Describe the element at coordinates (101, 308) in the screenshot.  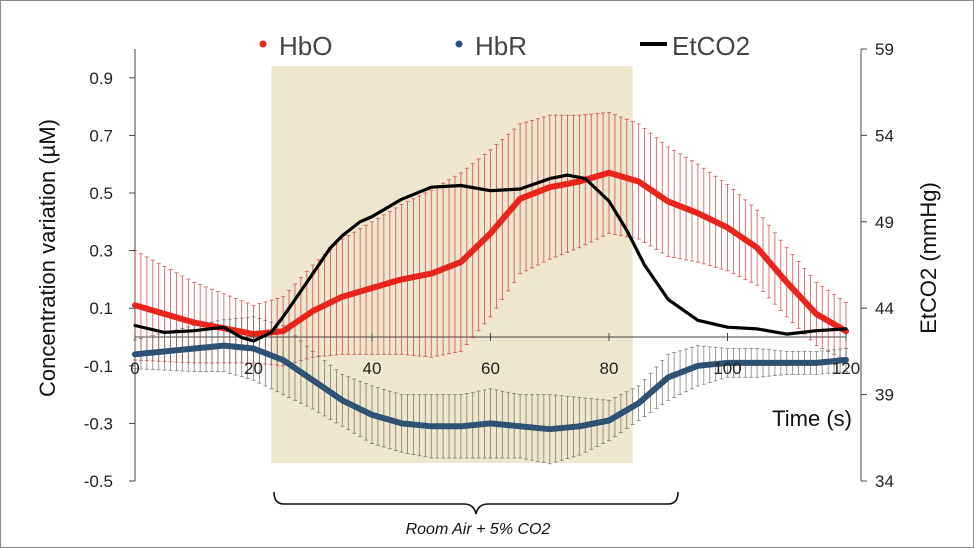
I see `y-left-tick-label: 0.1` at that location.